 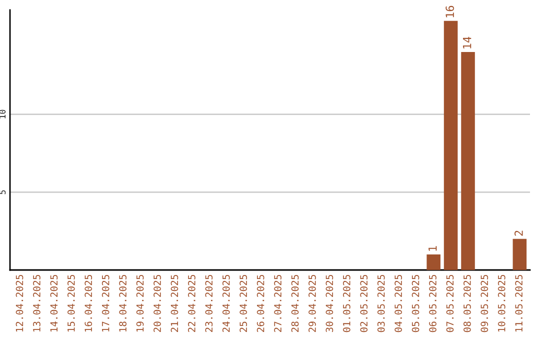 What do you see at coordinates (364, 303) in the screenshot?
I see `x-tick-label: 02.05.2025` at bounding box center [364, 303].